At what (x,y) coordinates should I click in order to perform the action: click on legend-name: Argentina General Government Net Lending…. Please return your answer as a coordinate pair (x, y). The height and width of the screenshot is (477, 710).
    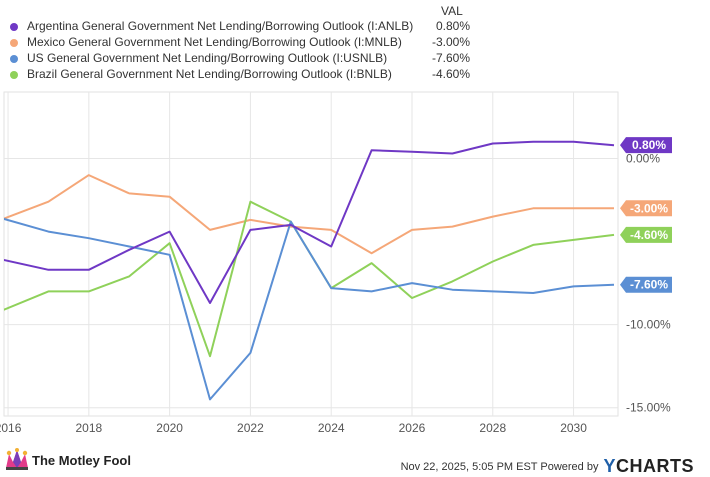
    Looking at the image, I should click on (220, 26).